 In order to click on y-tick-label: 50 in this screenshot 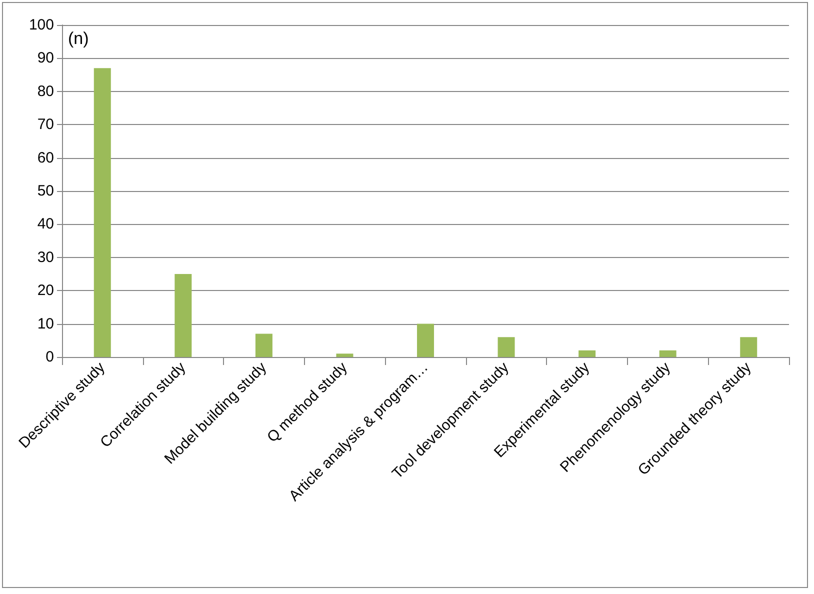, I will do `click(45, 191)`.